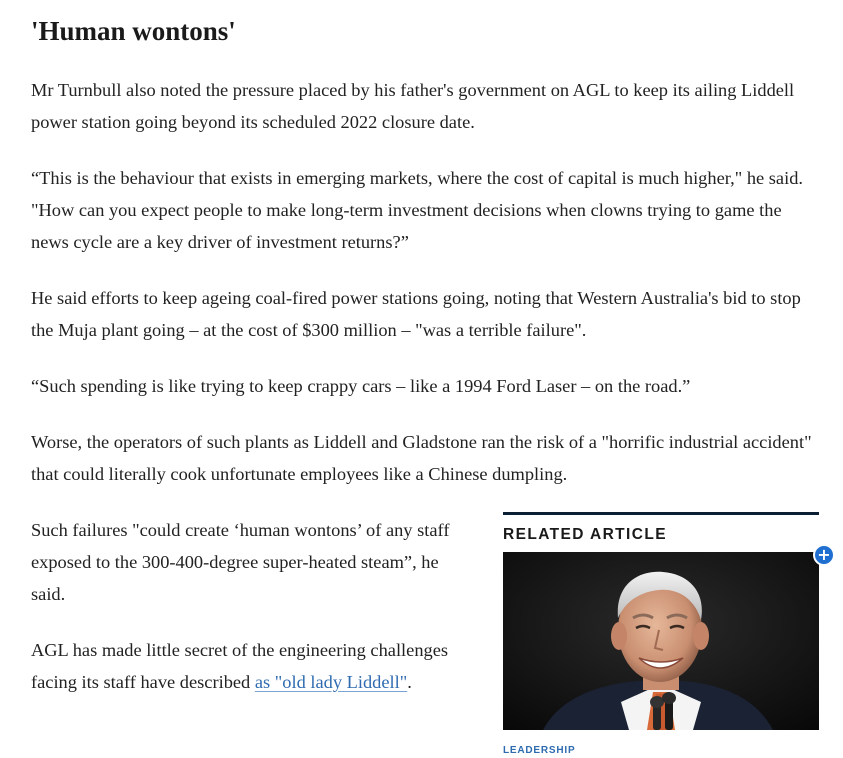  What do you see at coordinates (133, 31) in the screenshot?
I see `section-heading: 'Human wontons'` at bounding box center [133, 31].